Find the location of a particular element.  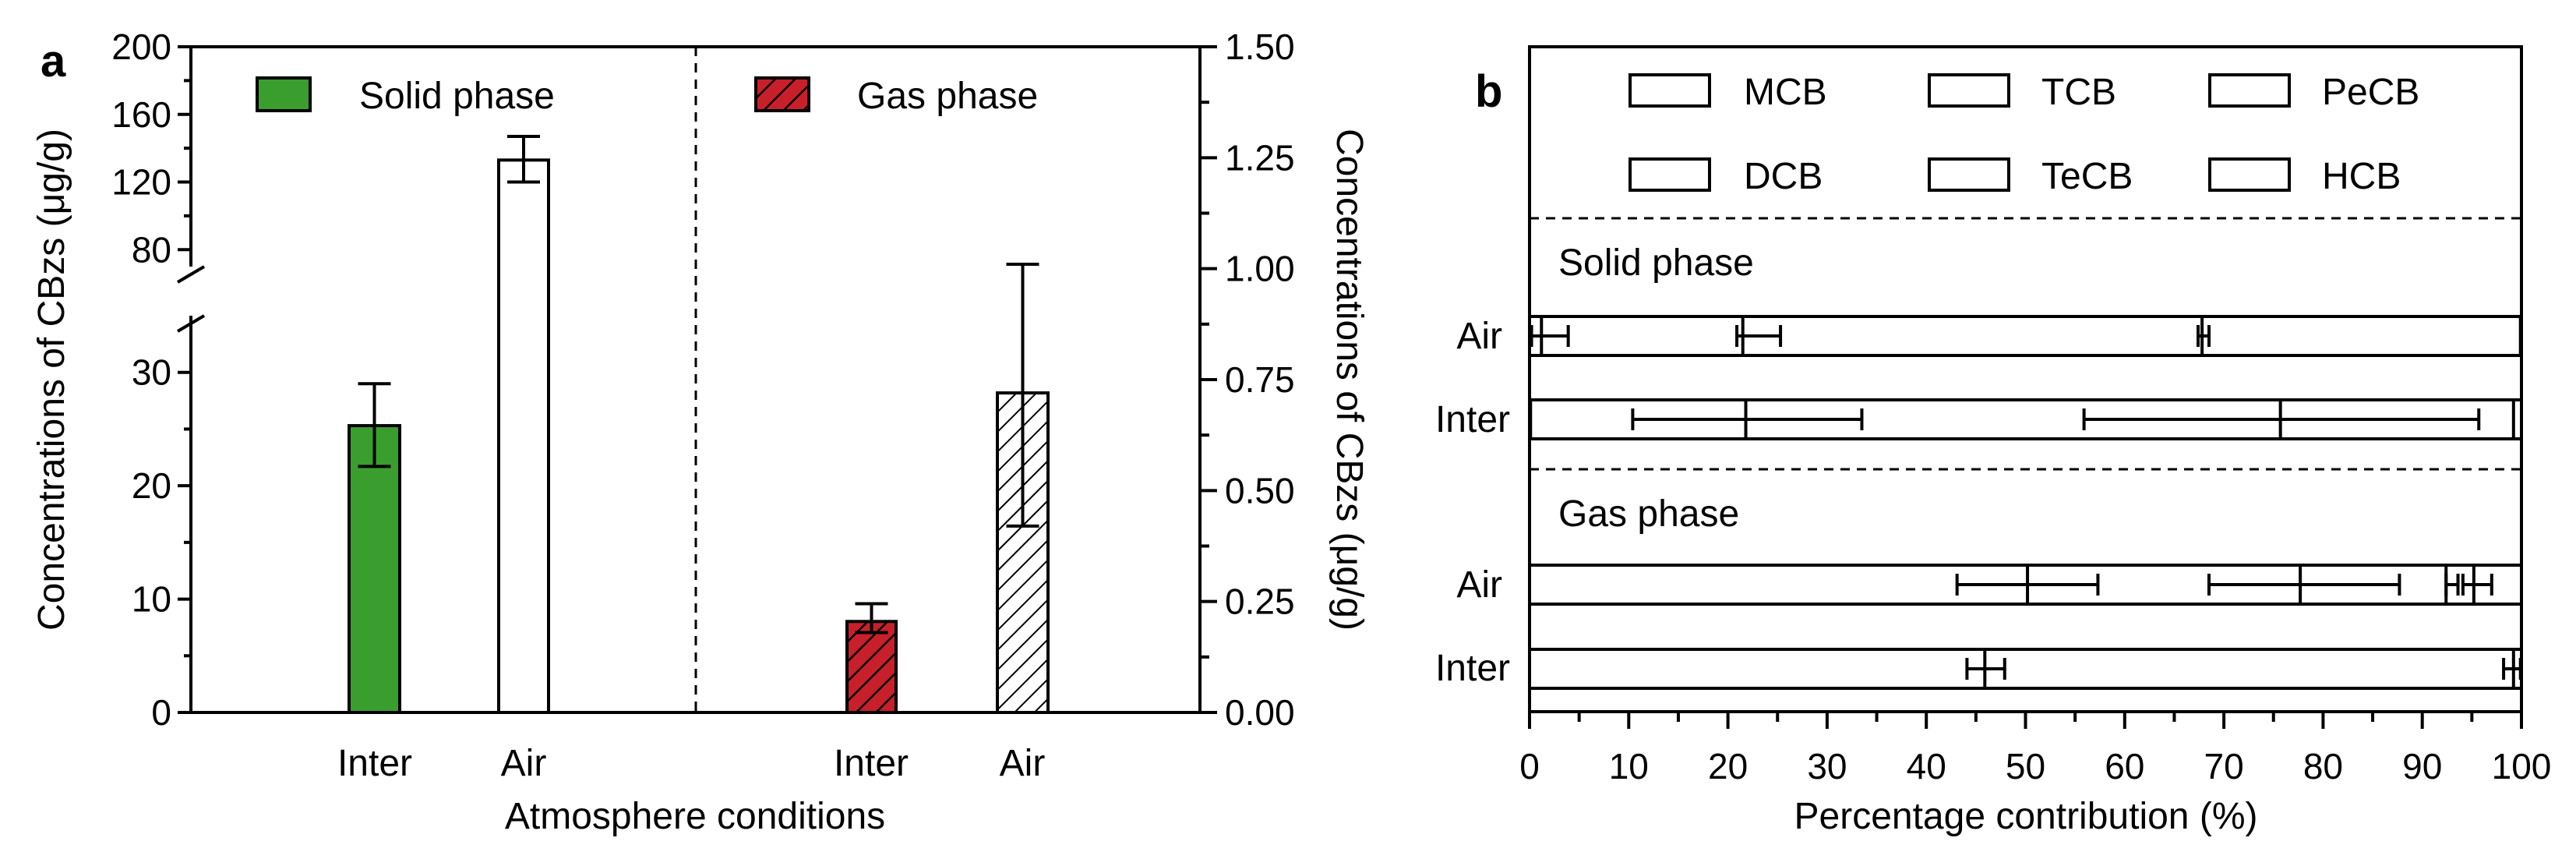

legend-label-tcb: TCB is located at coordinates (2078, 93).